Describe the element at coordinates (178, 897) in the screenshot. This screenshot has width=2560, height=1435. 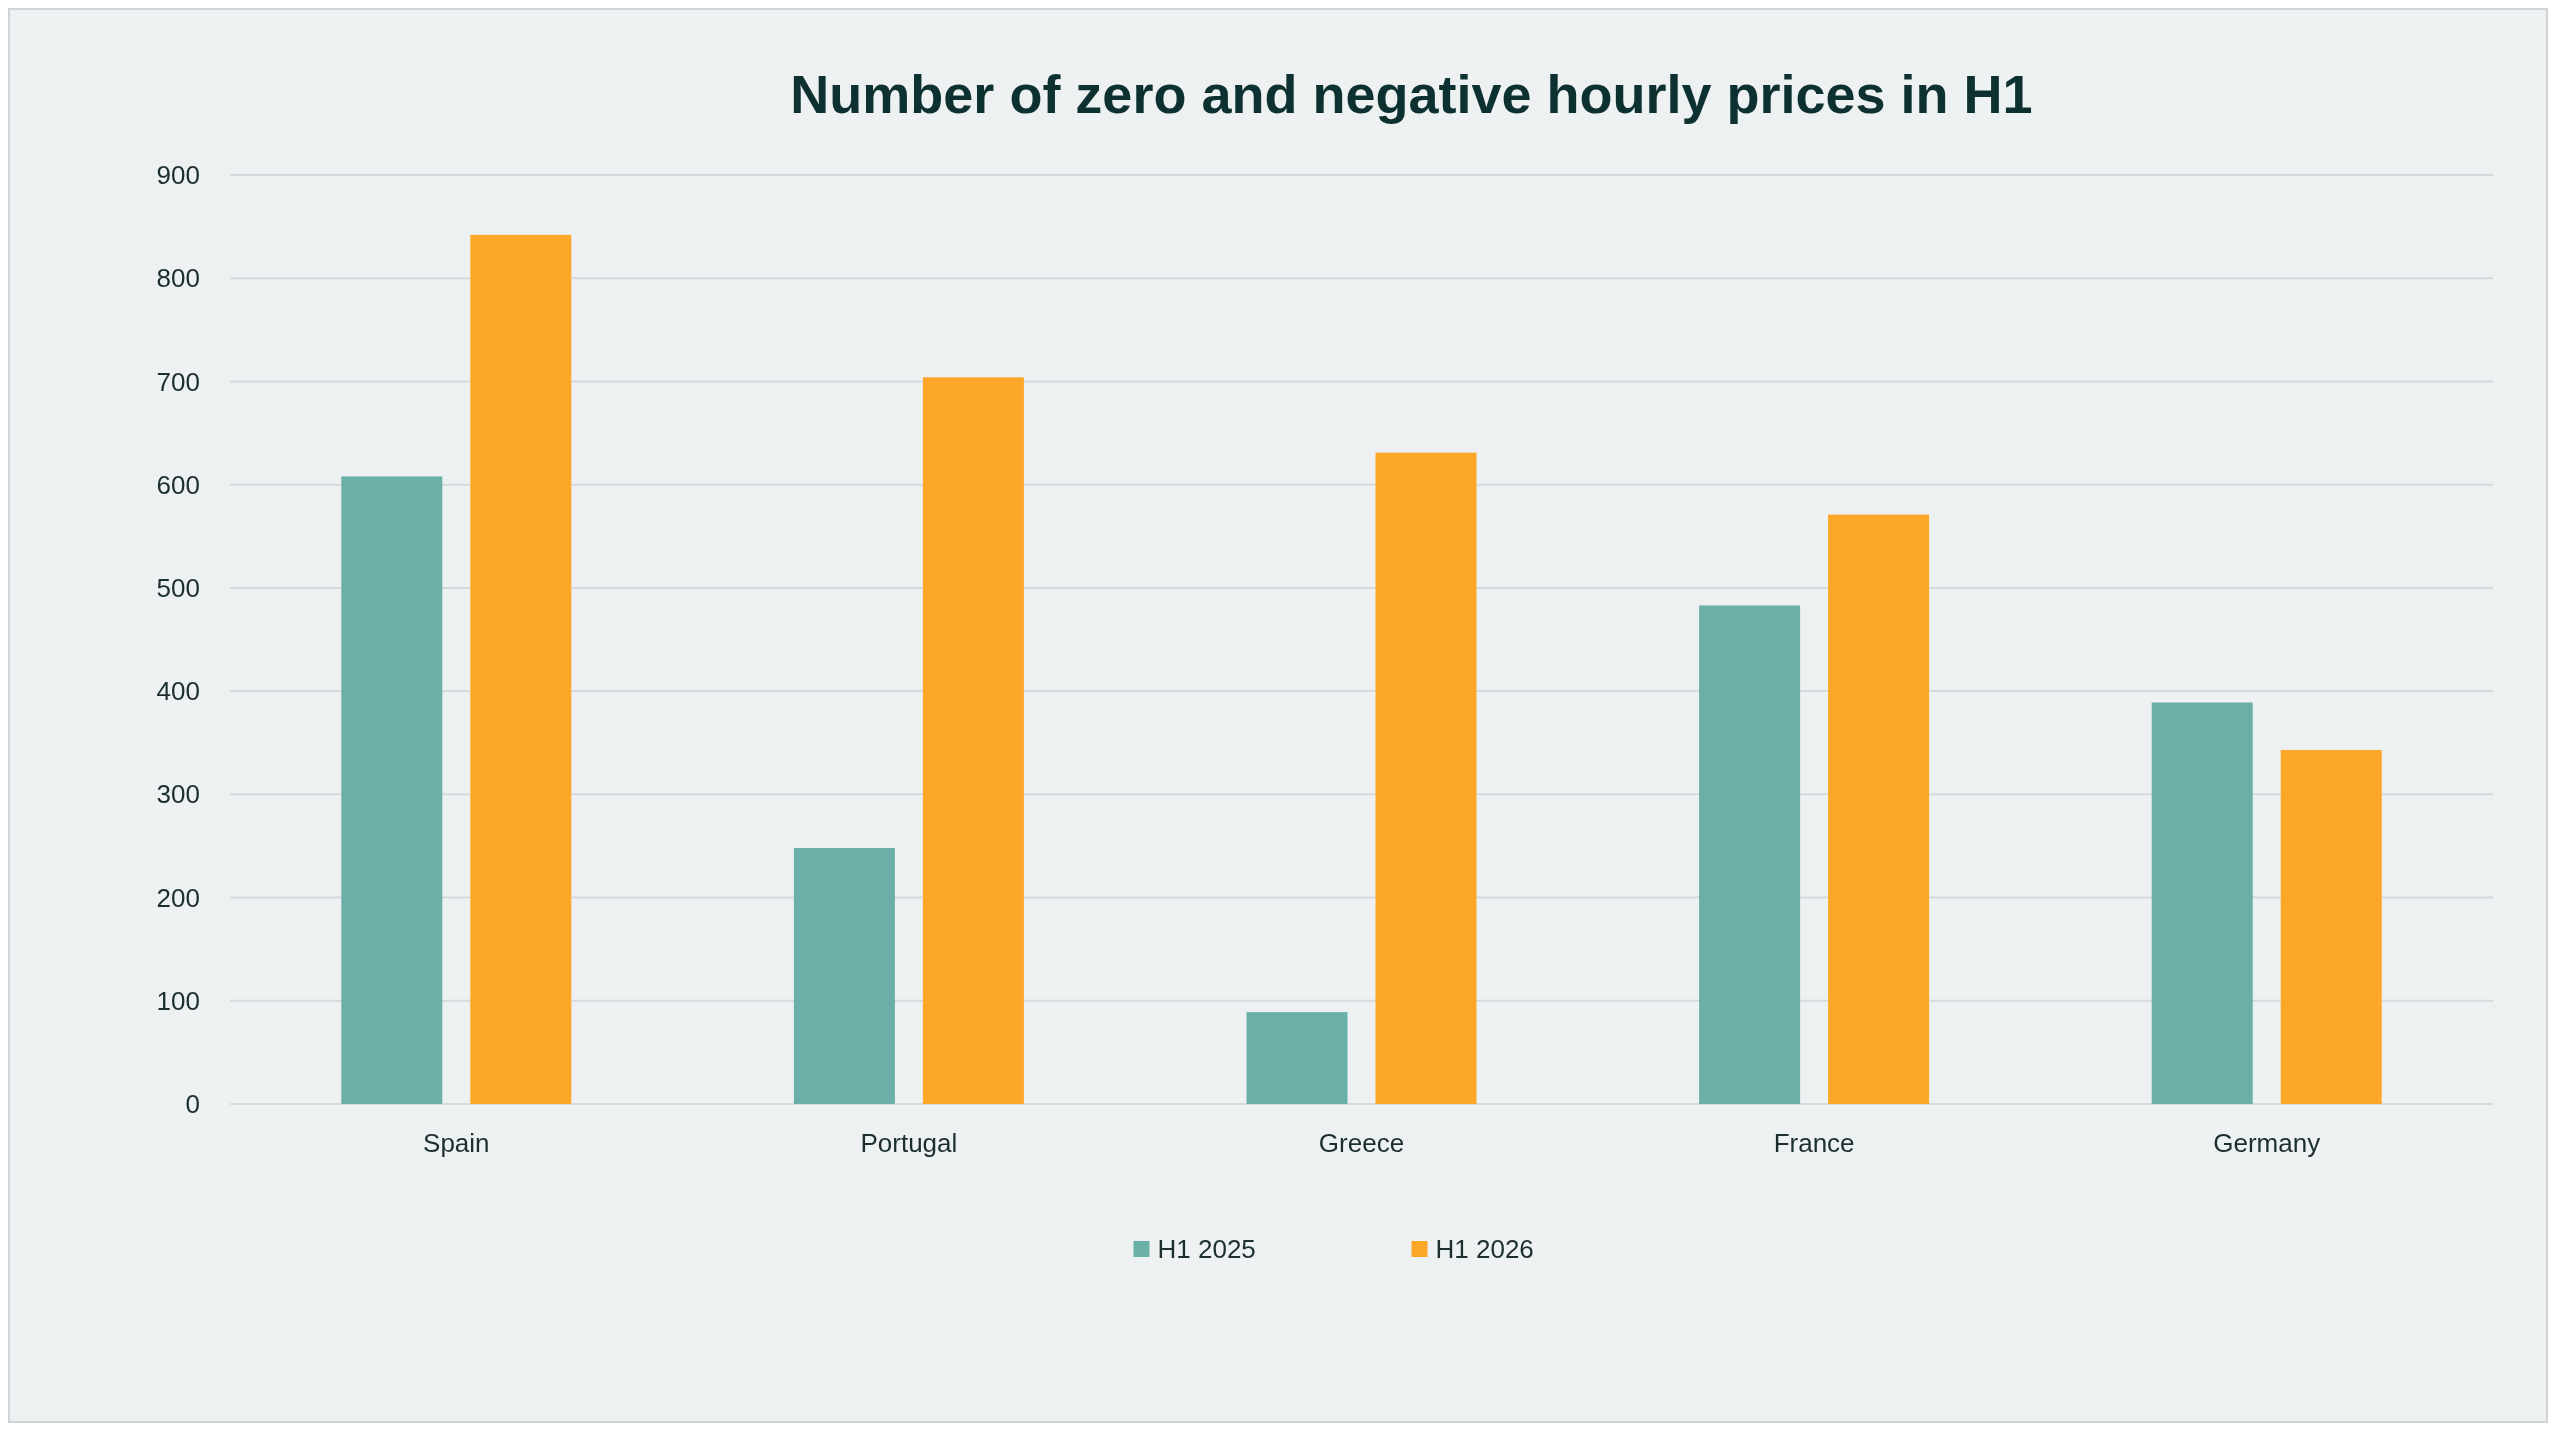
I see `y-tick-label: 200` at that location.